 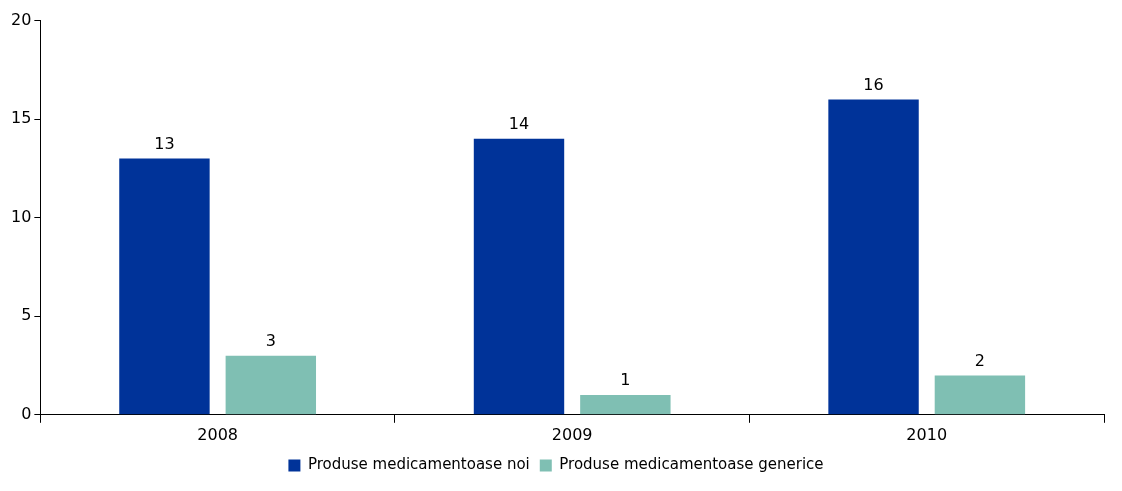 What do you see at coordinates (519, 124) in the screenshot?
I see `data-label: 14` at bounding box center [519, 124].